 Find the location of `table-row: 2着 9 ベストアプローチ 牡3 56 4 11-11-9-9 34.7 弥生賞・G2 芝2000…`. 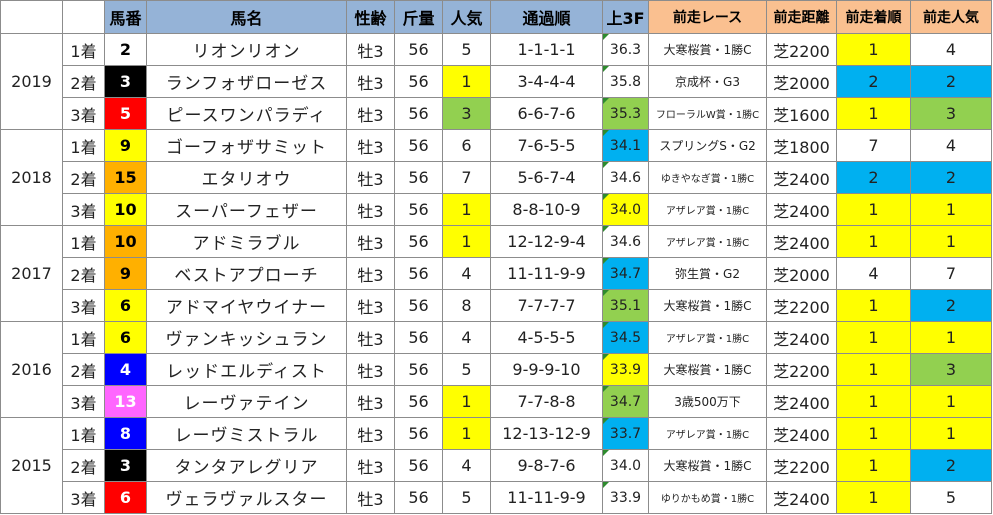

table-row: 2着 9 ベストアプローチ 牡3 56 4 11-11-9-9 34.7 弥生賞・G2 芝2000… is located at coordinates (496, 273).